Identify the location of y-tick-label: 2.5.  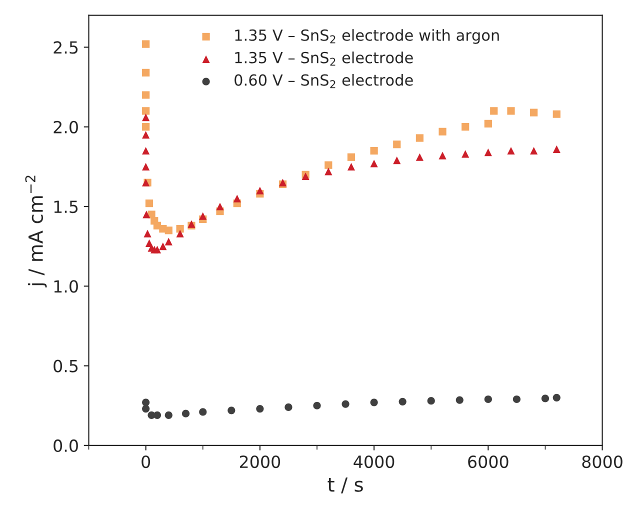
(66, 47).